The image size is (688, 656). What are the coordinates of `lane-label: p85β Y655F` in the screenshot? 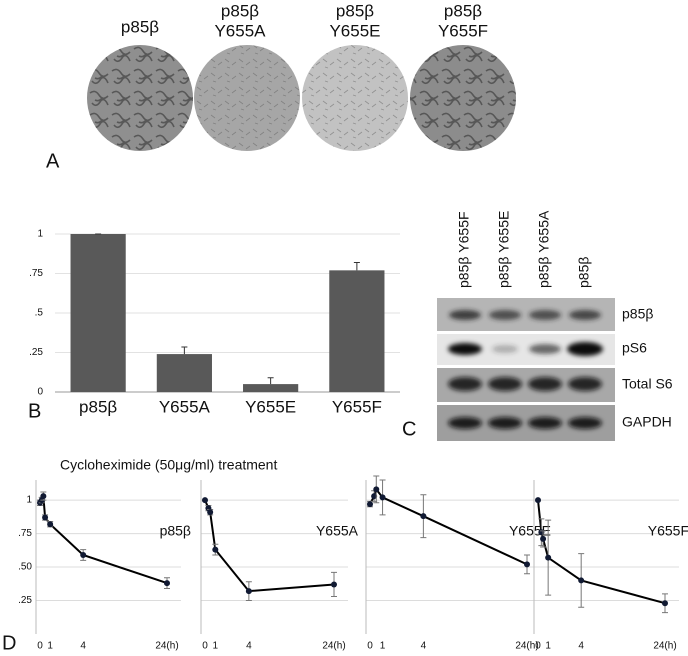 It's located at (464, 249).